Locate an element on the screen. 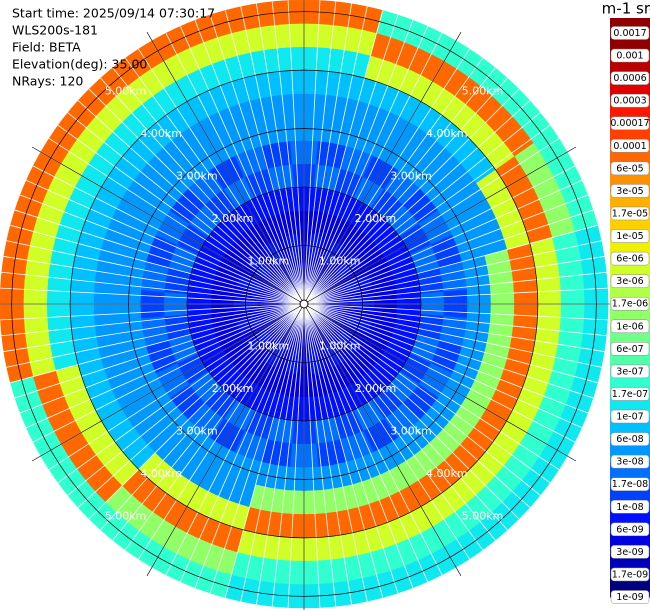 The width and height of the screenshot is (650, 610). colorbar-tick-label: 1e-06 is located at coordinates (629, 326).